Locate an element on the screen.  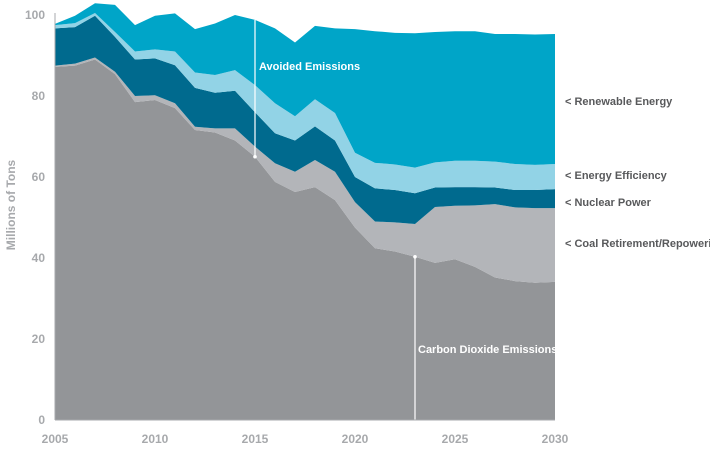
avoided-emissions-marker is located at coordinates (255, 156).